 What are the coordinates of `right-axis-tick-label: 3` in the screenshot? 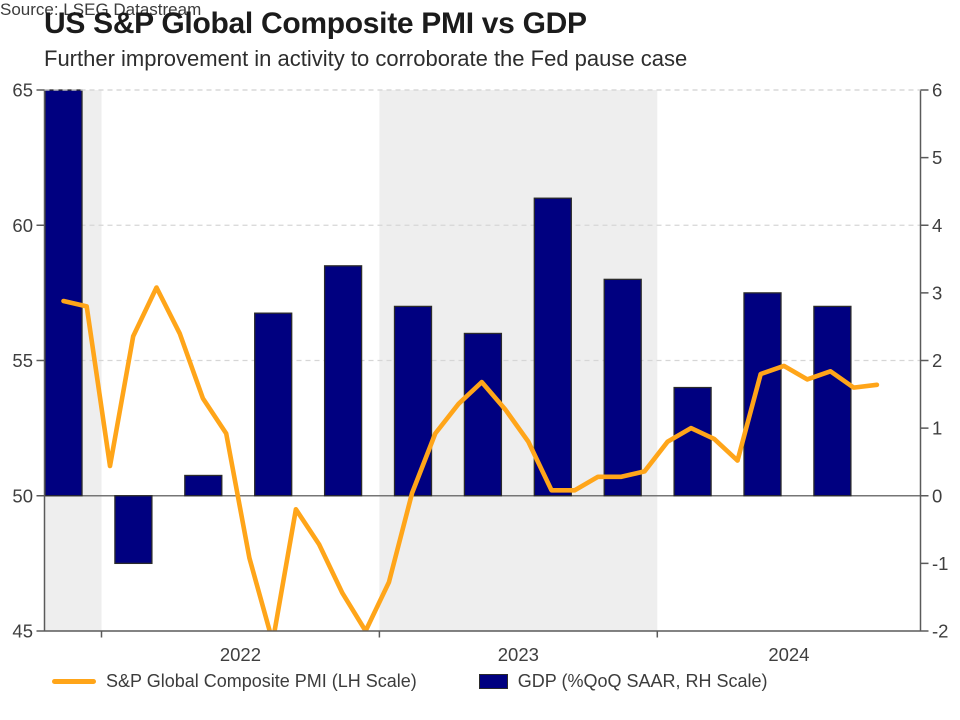 It's located at (937, 292).